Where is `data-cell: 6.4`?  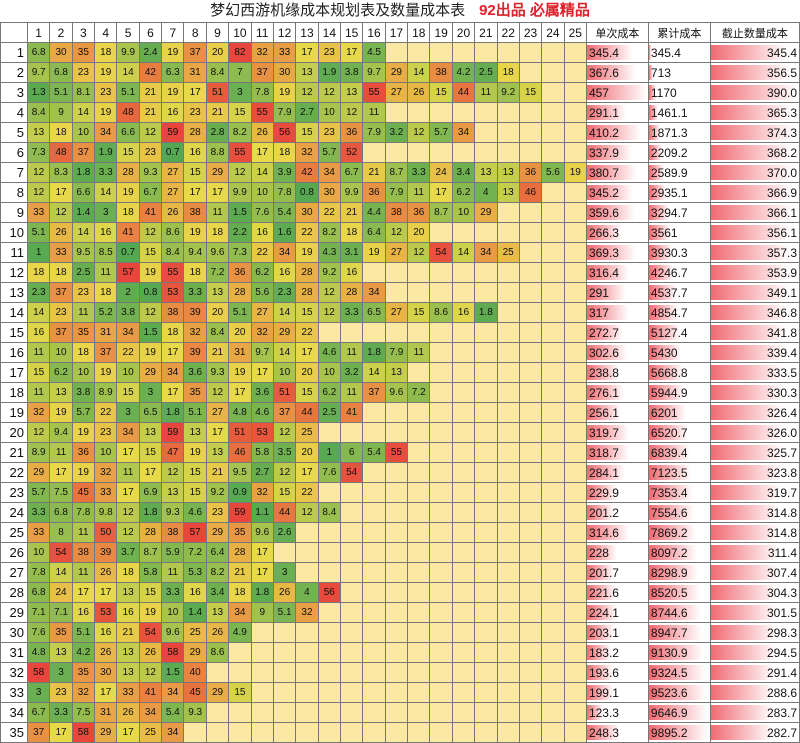 data-cell: 6.4 is located at coordinates (374, 232).